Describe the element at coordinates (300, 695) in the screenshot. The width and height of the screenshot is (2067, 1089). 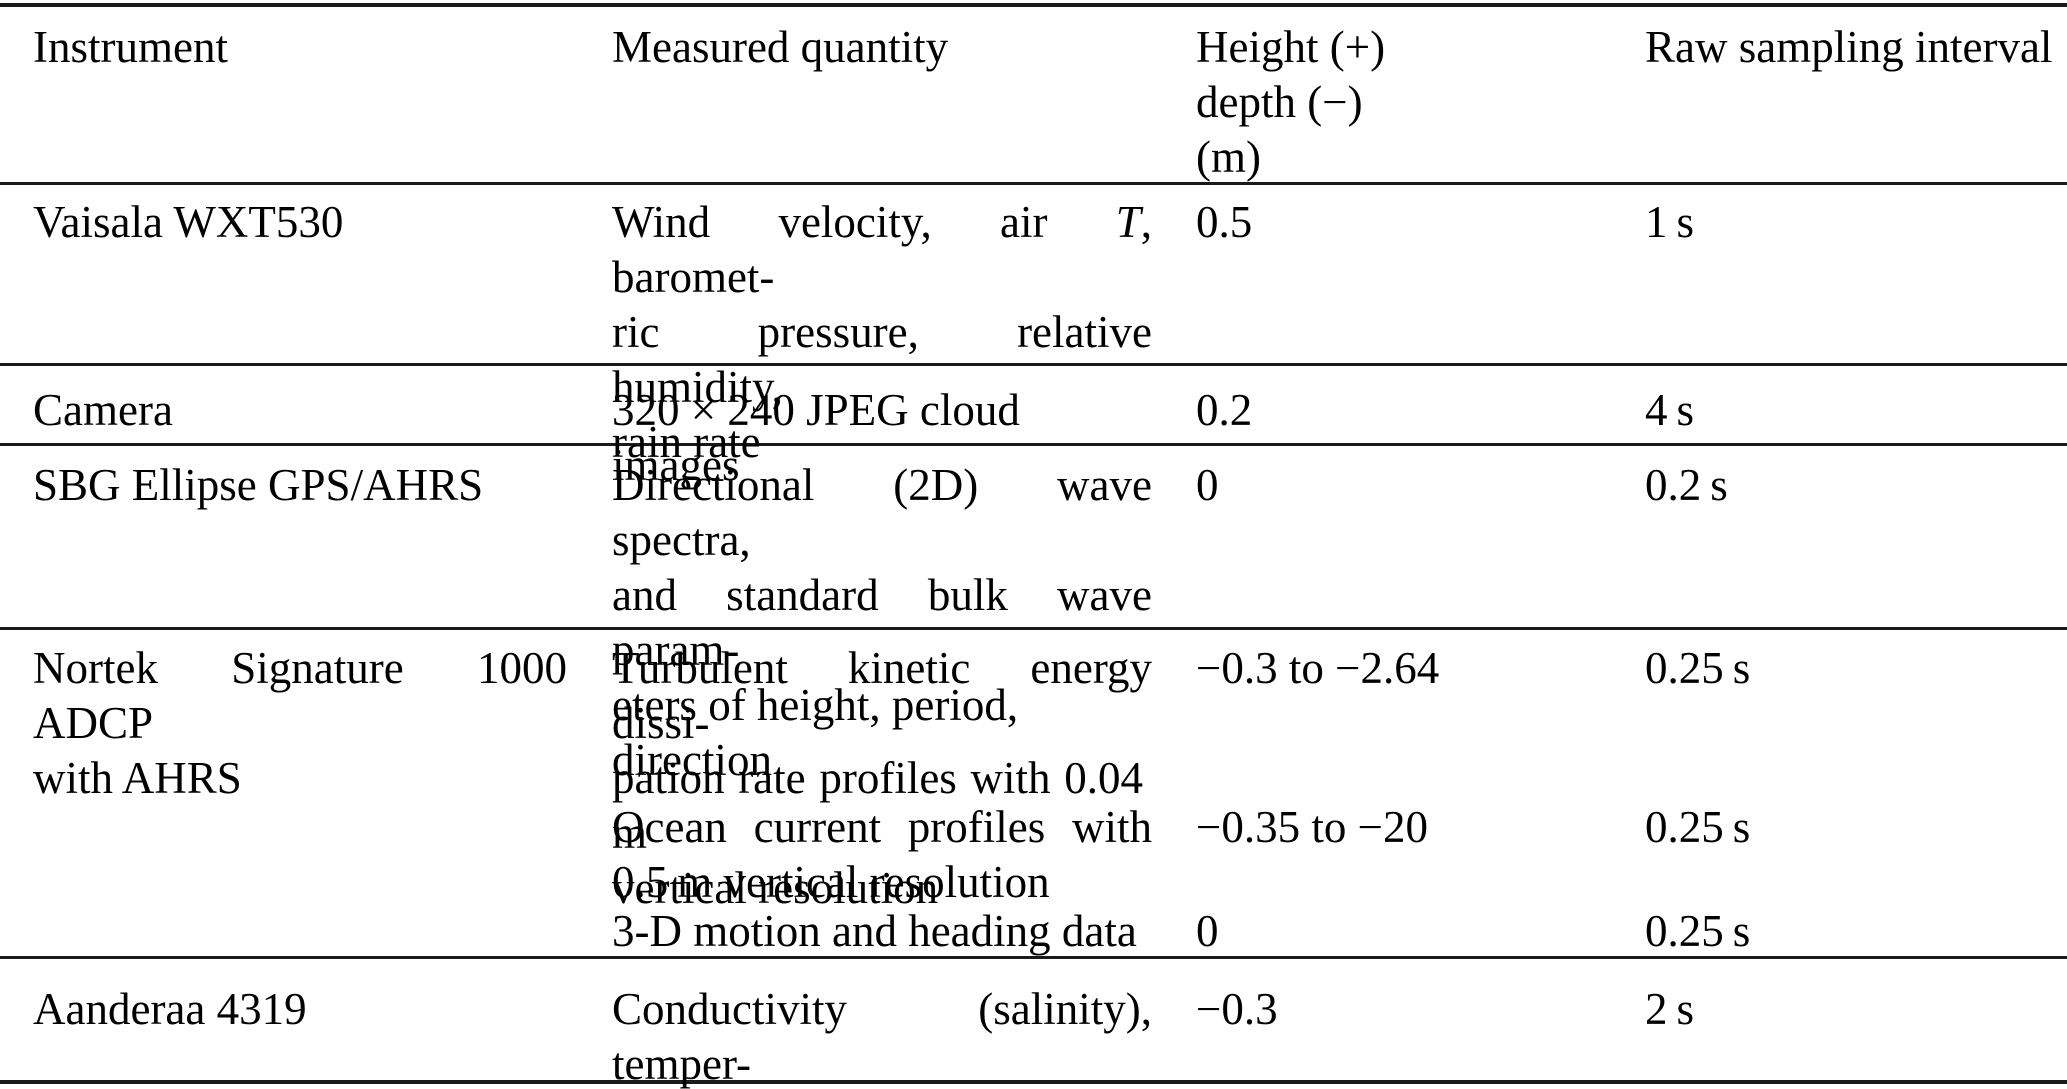
I see `instrument-name-line: Nortek Signature 1000 ADCP` at that location.